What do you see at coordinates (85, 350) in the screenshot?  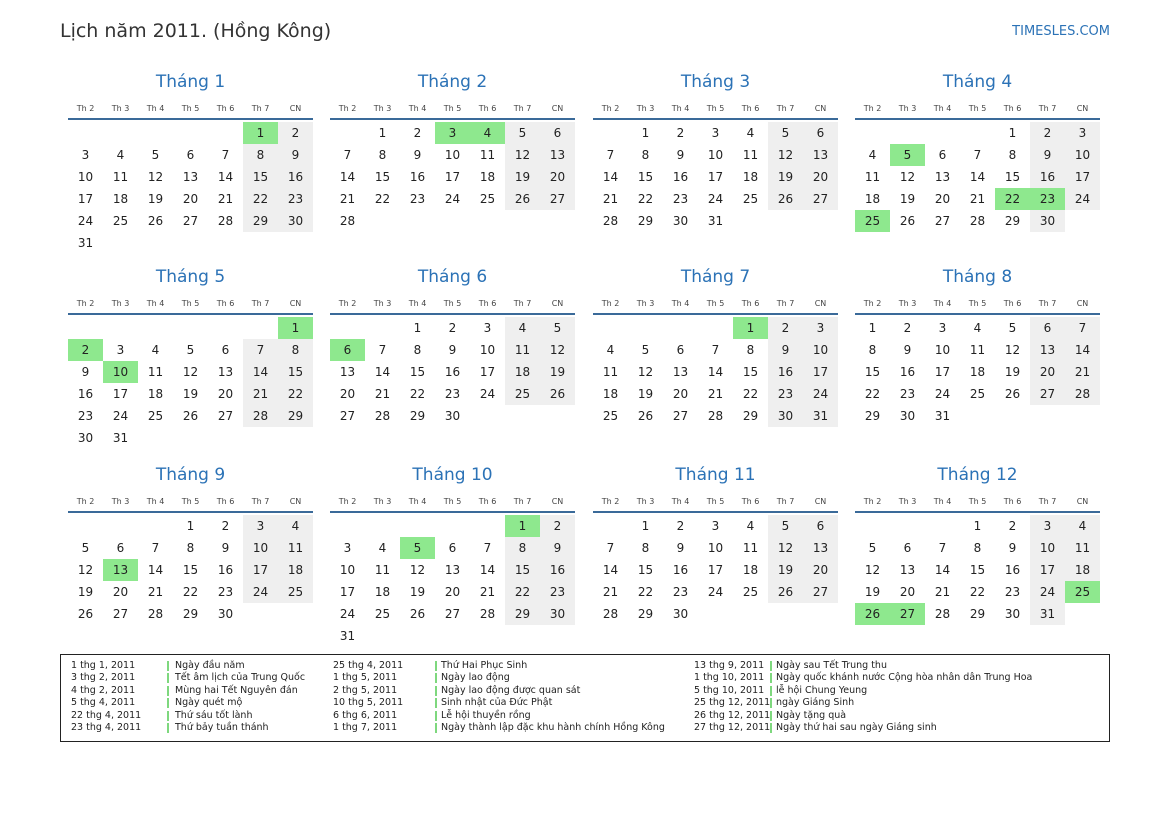 I see `day-cell-holiday: 2` at bounding box center [85, 350].